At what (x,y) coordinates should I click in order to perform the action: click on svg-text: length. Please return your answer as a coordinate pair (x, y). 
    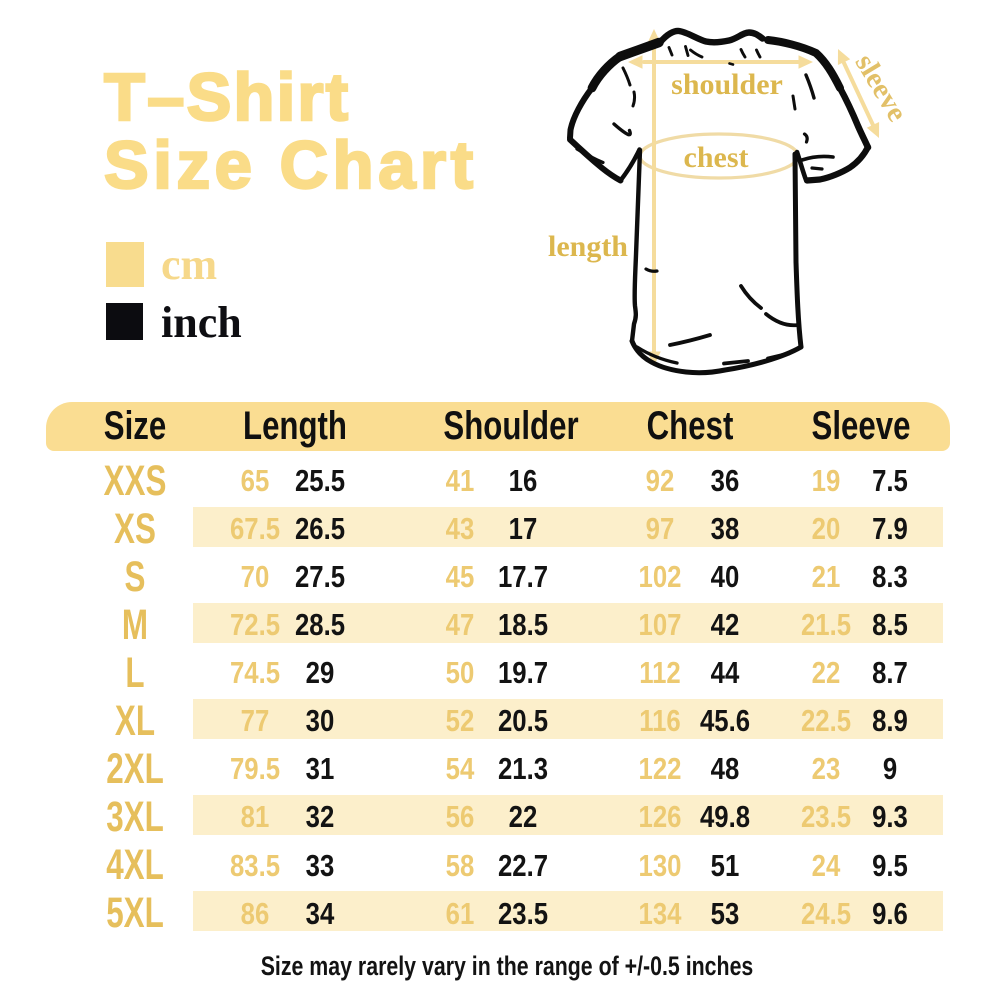
    Looking at the image, I should click on (588, 246).